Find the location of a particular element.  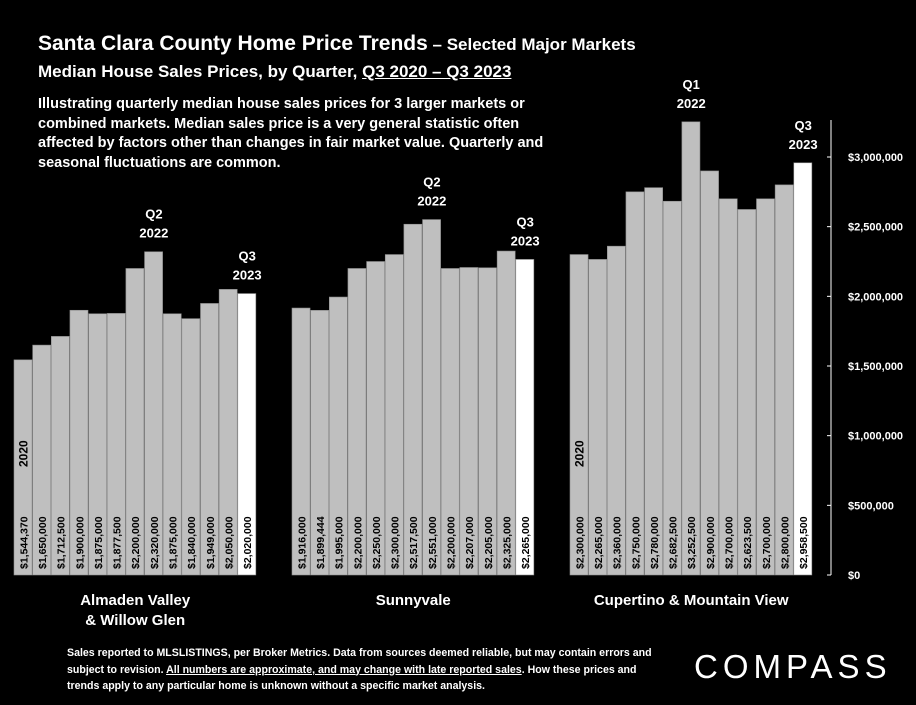

bar-value-label: $2,517,500 is located at coordinates (414, 542).